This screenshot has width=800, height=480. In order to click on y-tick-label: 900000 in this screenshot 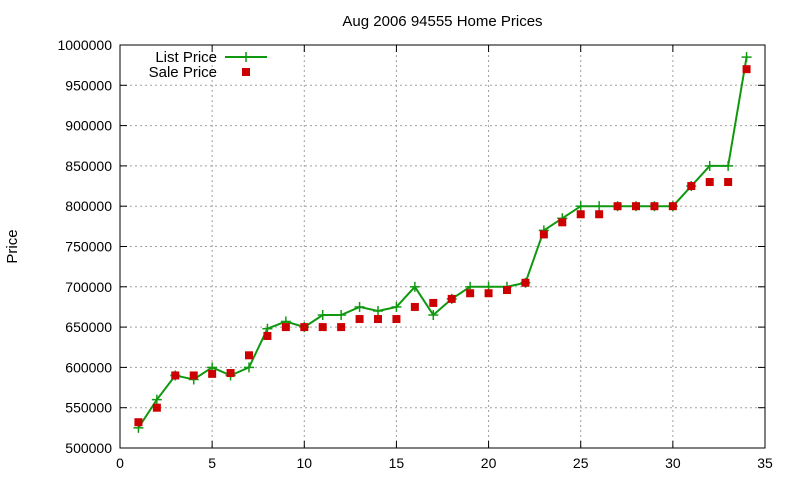, I will do `click(88, 126)`.